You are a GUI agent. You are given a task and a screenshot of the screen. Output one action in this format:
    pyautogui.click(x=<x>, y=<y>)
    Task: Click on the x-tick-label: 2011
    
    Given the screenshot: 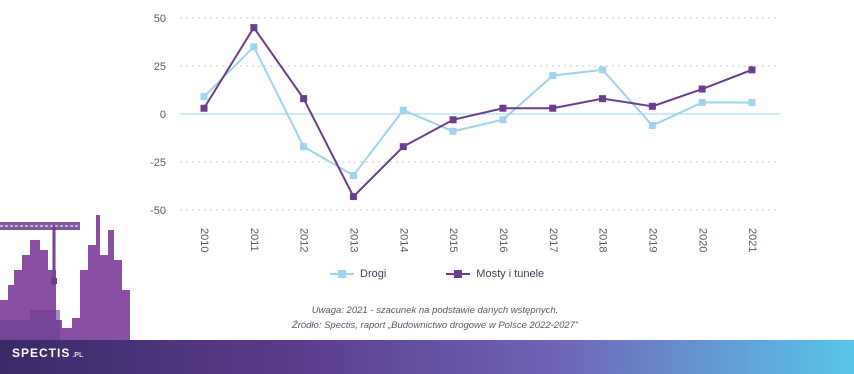 What is the action you would take?
    pyautogui.click(x=254, y=240)
    